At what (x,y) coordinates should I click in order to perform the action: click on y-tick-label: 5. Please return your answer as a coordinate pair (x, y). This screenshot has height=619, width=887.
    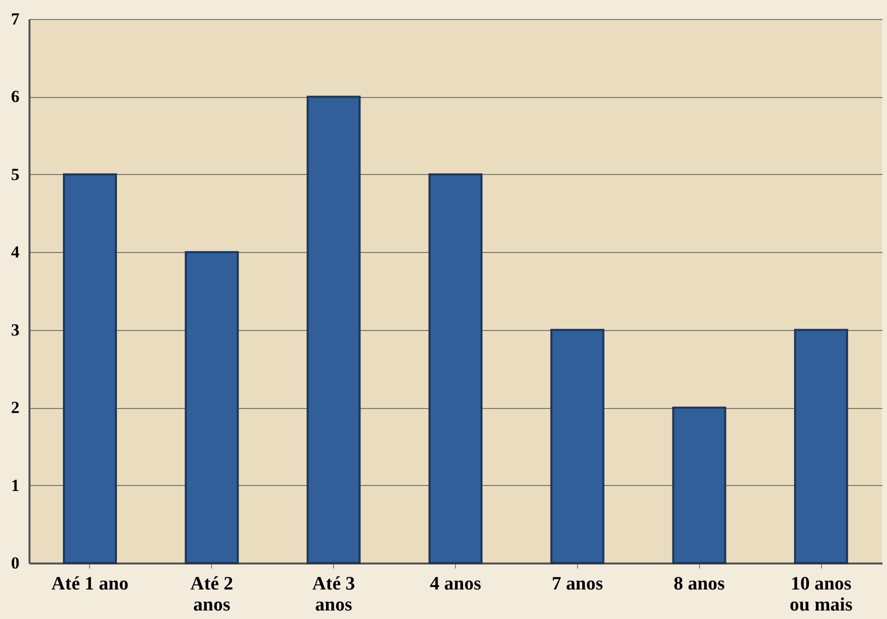
    Looking at the image, I should click on (15, 174).